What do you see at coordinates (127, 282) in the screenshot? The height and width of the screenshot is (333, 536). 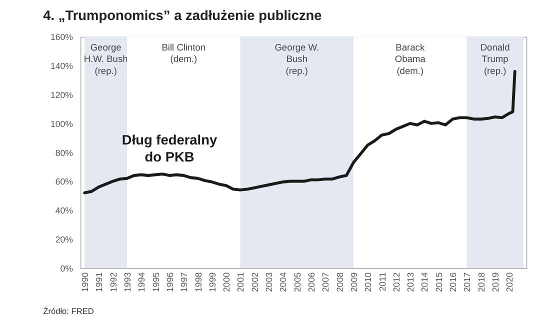 I see `x-tick-label: 1993` at bounding box center [127, 282].